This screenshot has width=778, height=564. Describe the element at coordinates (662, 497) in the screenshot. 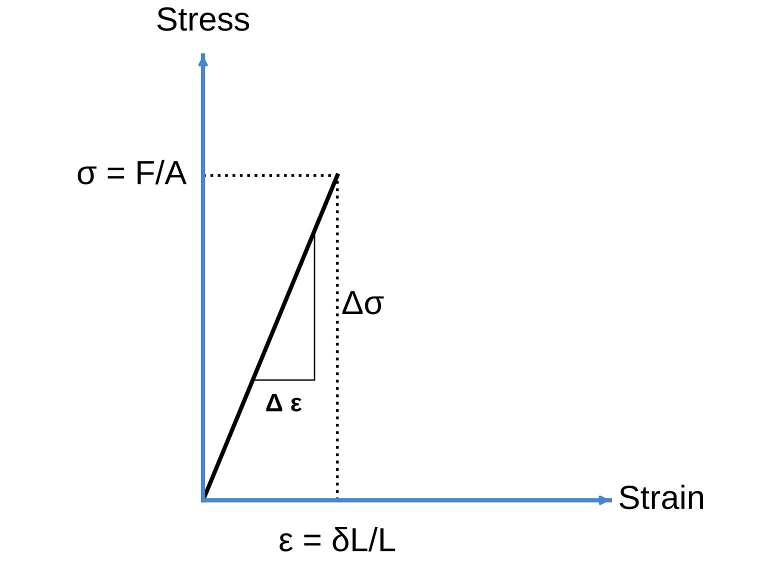

I see `x-axis-title: Strain` at that location.